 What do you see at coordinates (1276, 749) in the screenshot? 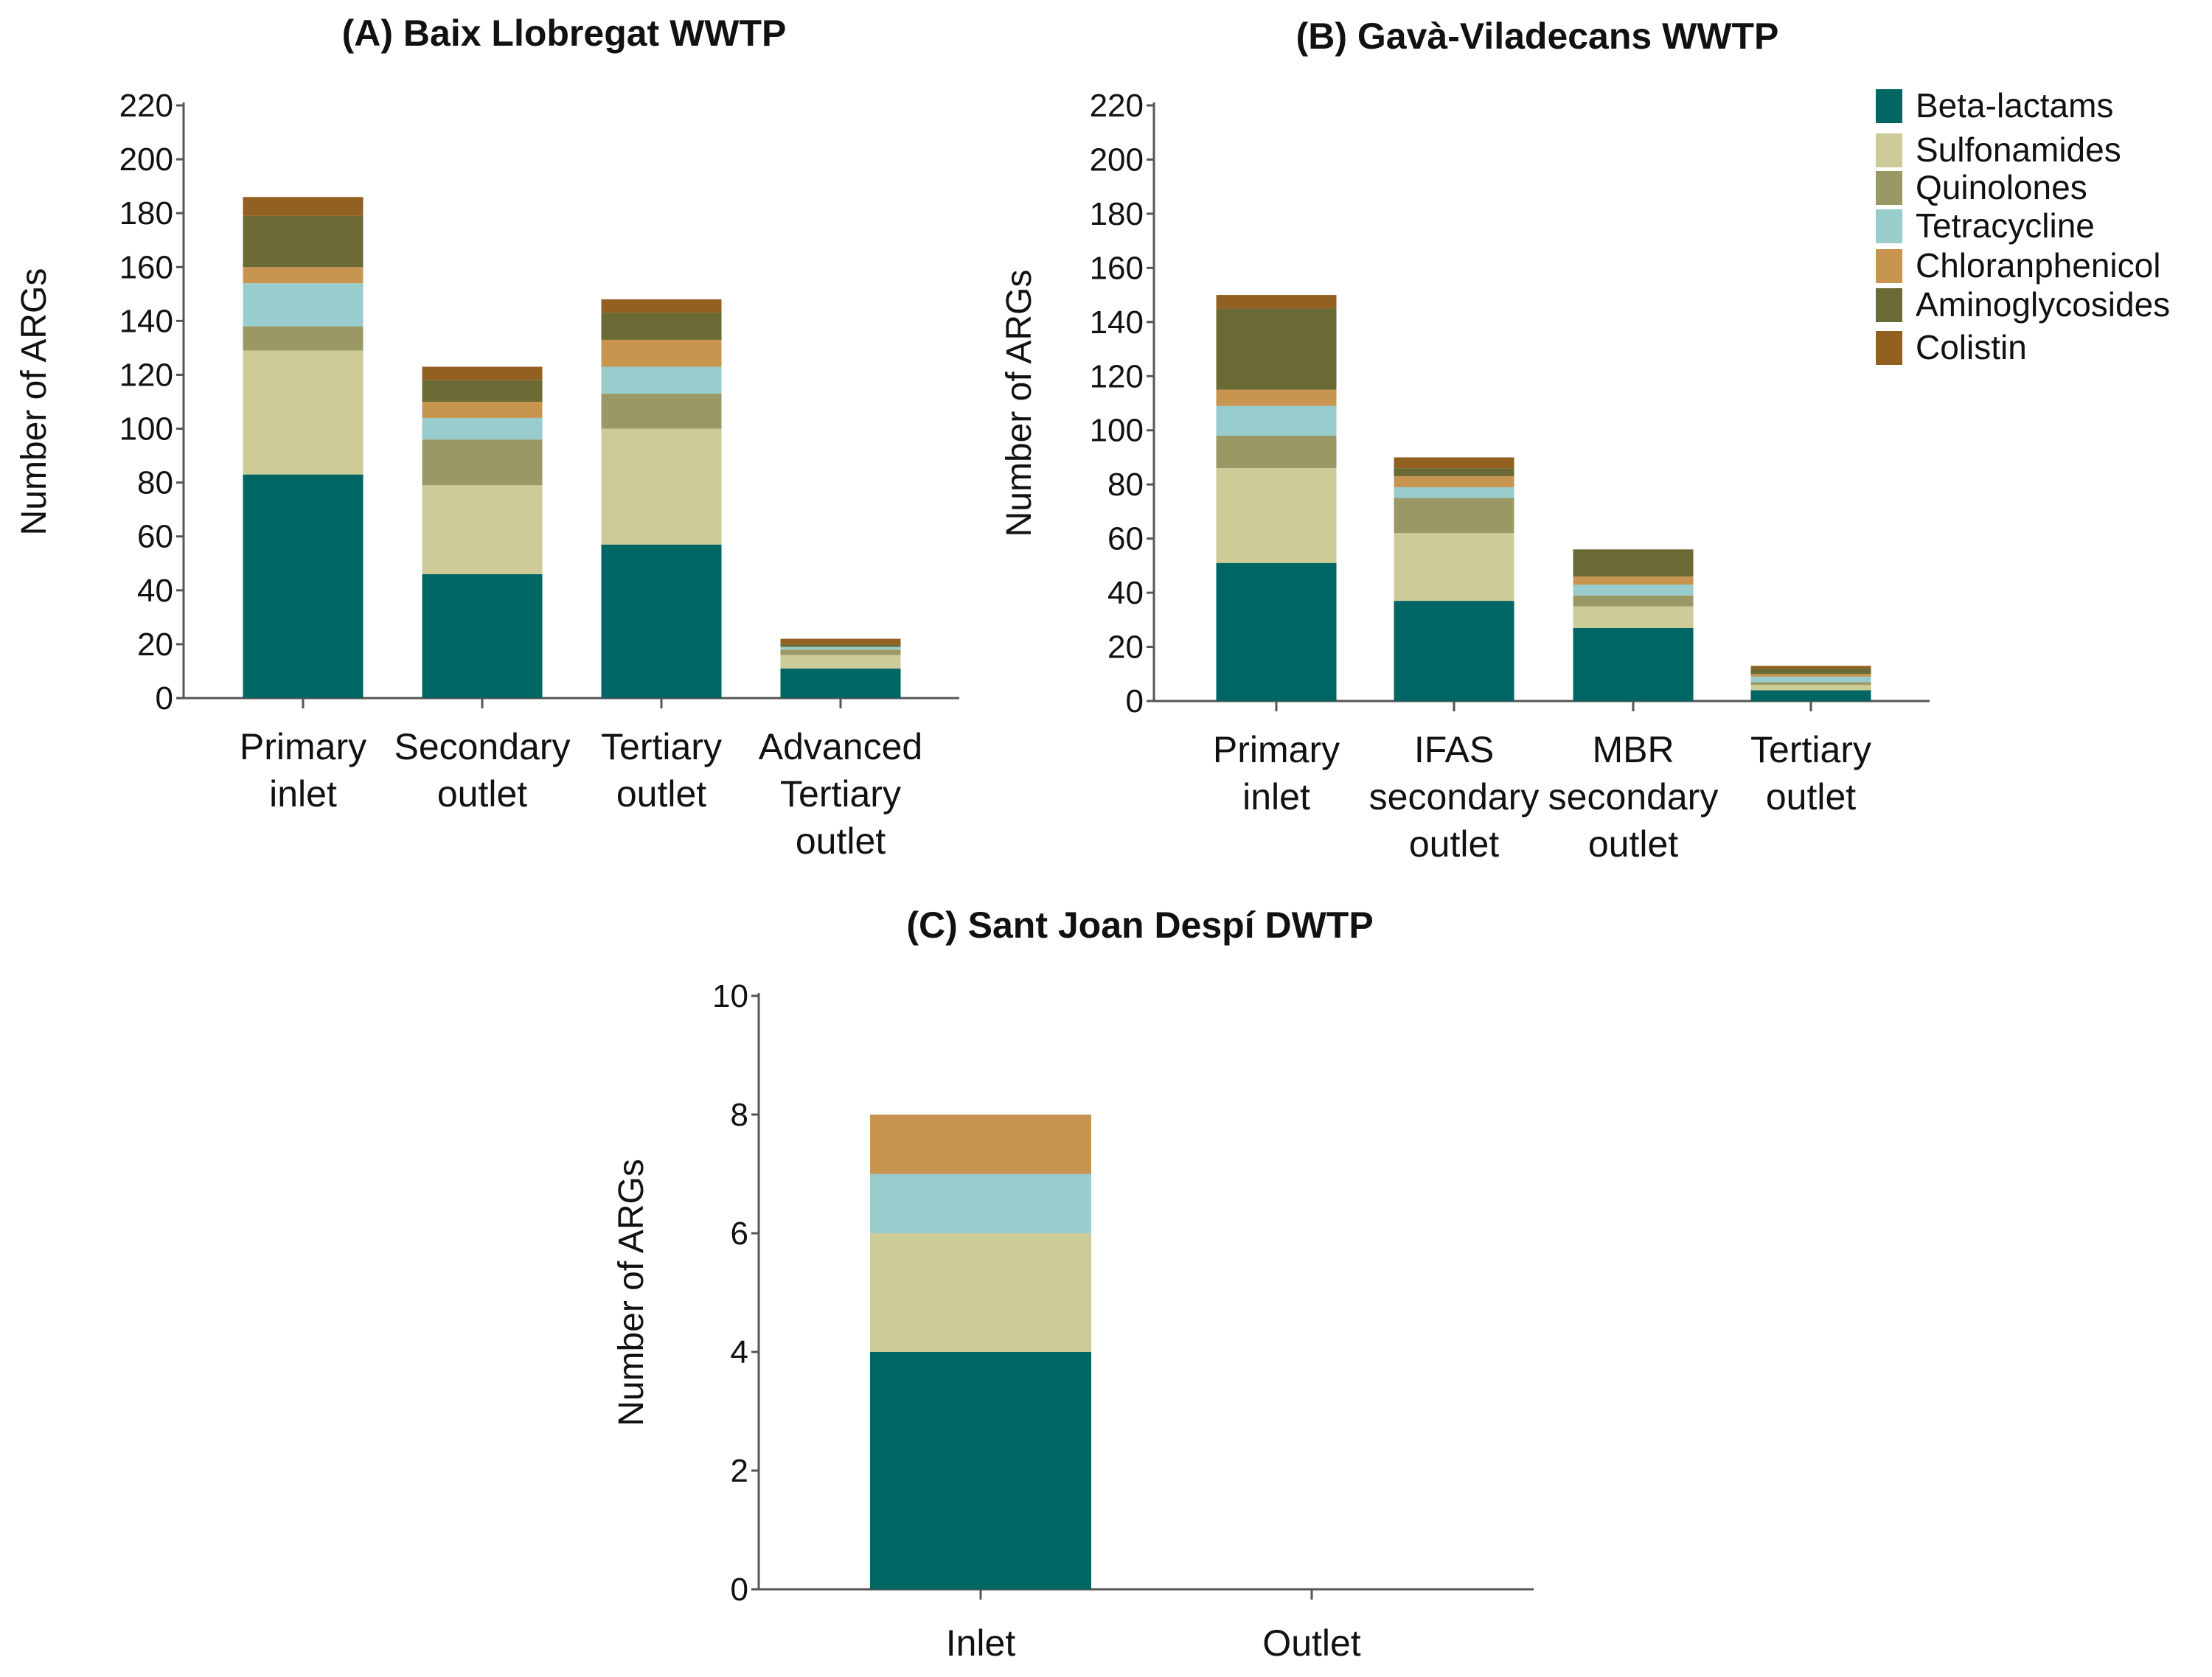
I see `x-tick-label-line: Primary` at bounding box center [1276, 749].